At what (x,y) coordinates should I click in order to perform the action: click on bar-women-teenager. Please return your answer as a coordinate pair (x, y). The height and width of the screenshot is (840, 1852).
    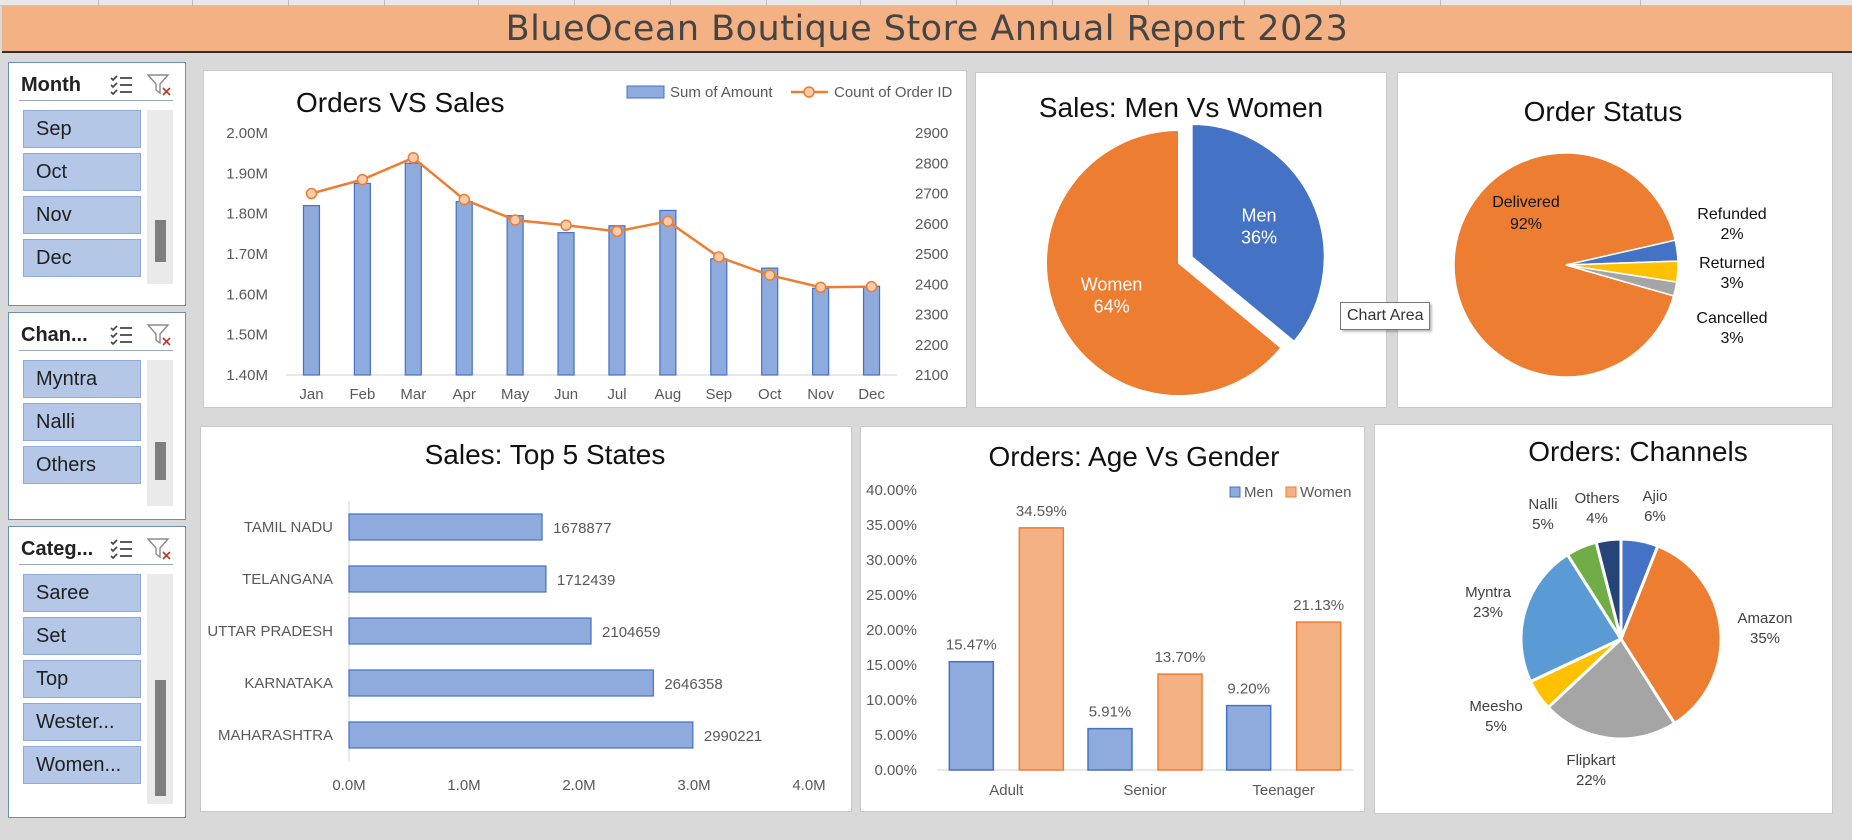
    Looking at the image, I should click on (1318, 696).